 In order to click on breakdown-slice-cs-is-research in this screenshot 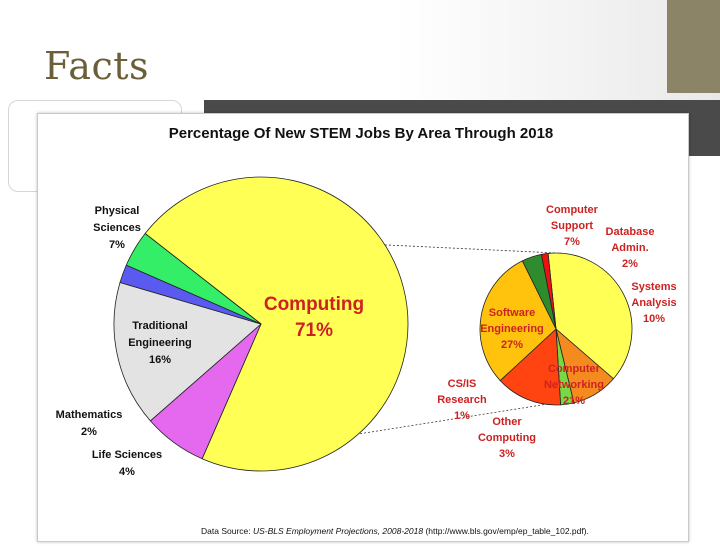, I will do `click(548, 291)`.